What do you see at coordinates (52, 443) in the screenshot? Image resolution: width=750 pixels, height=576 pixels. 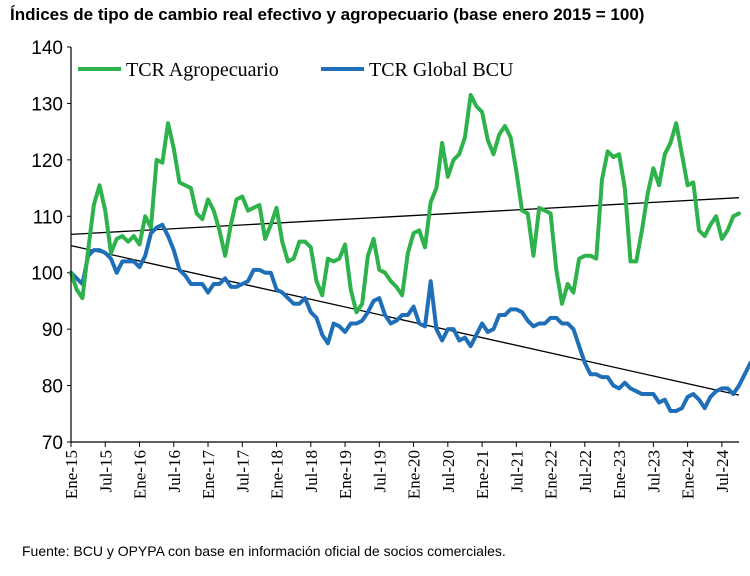 I see `y-tick-label: 70` at bounding box center [52, 443].